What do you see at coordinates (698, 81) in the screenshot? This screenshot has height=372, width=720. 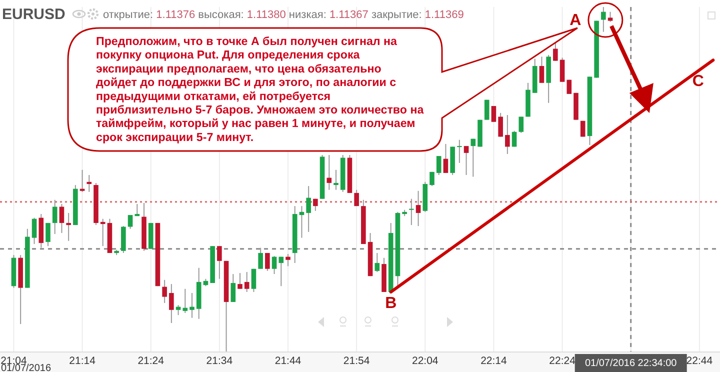 I see `annotation: C` at bounding box center [698, 81].